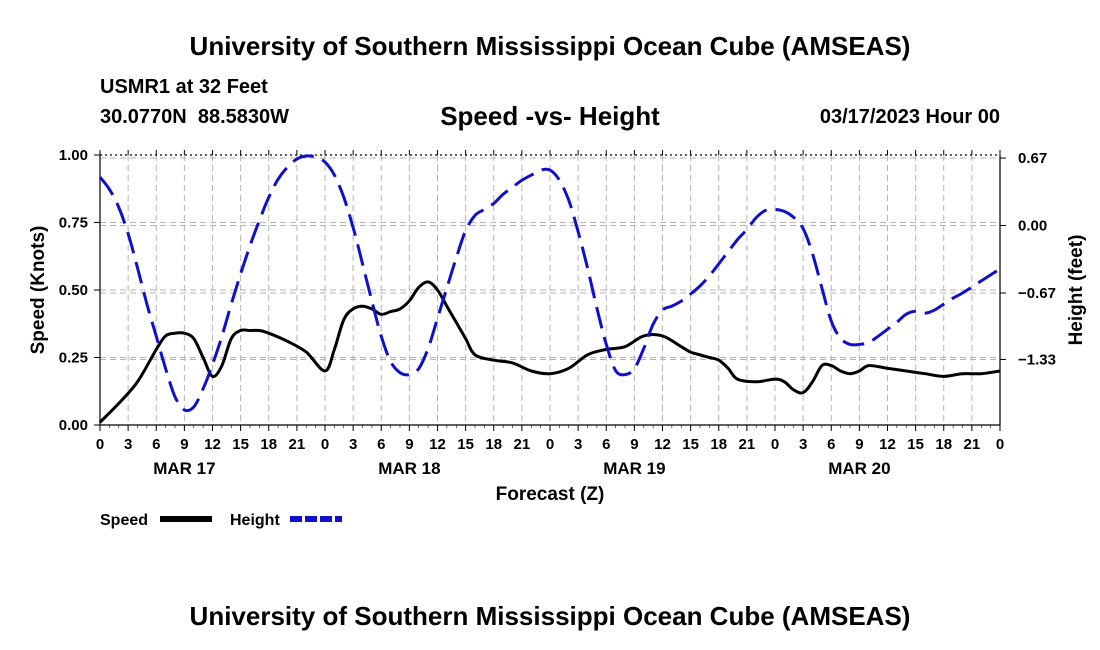 This screenshot has width=1100, height=650. What do you see at coordinates (124, 520) in the screenshot?
I see `legend-speed-label: Speed` at bounding box center [124, 520].